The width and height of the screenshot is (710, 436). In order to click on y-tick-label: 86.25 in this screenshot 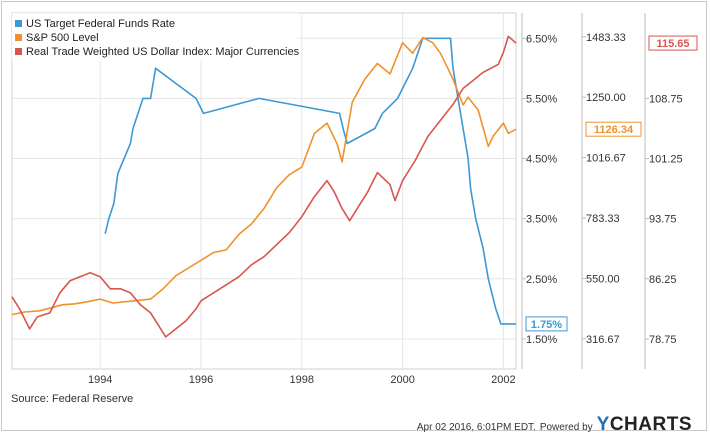, I will do `click(663, 280)`.